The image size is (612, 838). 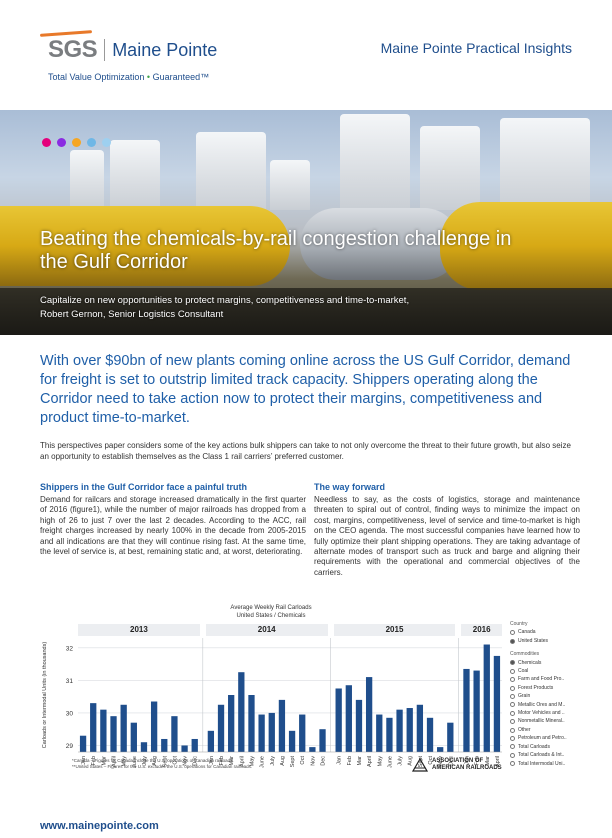 What do you see at coordinates (555, 663) in the screenshot?
I see `legend-commodity-option: Chemicals` at bounding box center [555, 663].